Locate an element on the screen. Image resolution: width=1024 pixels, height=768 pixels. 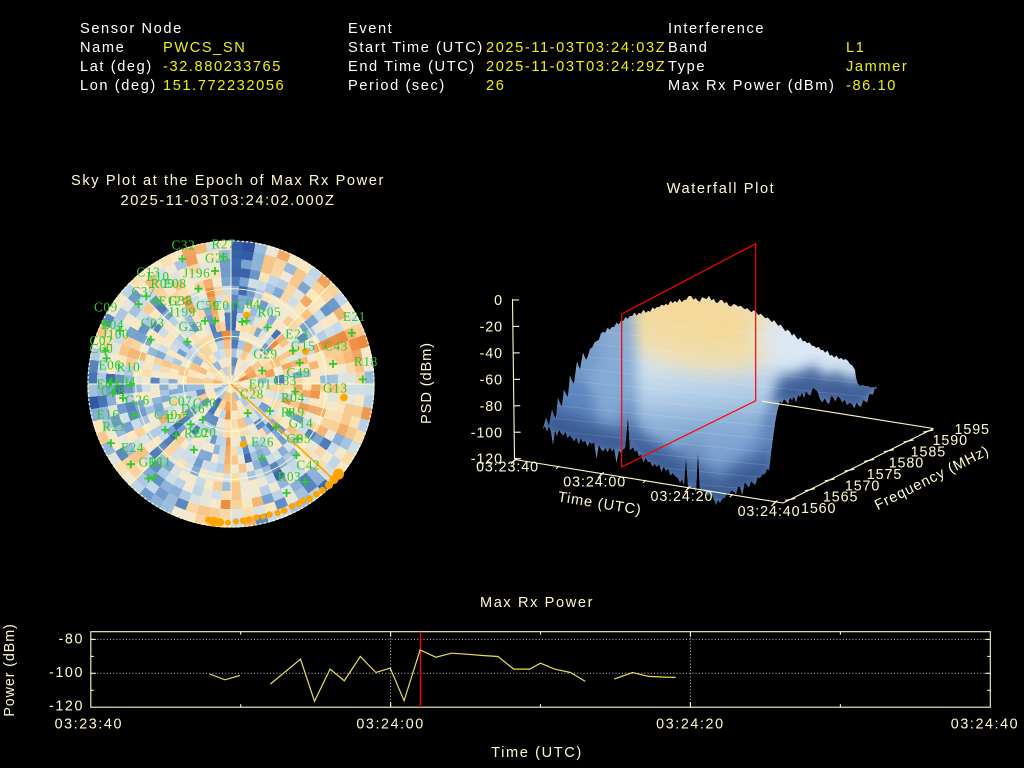
svg-text: Max Rx Power is located at coordinates (537, 603).